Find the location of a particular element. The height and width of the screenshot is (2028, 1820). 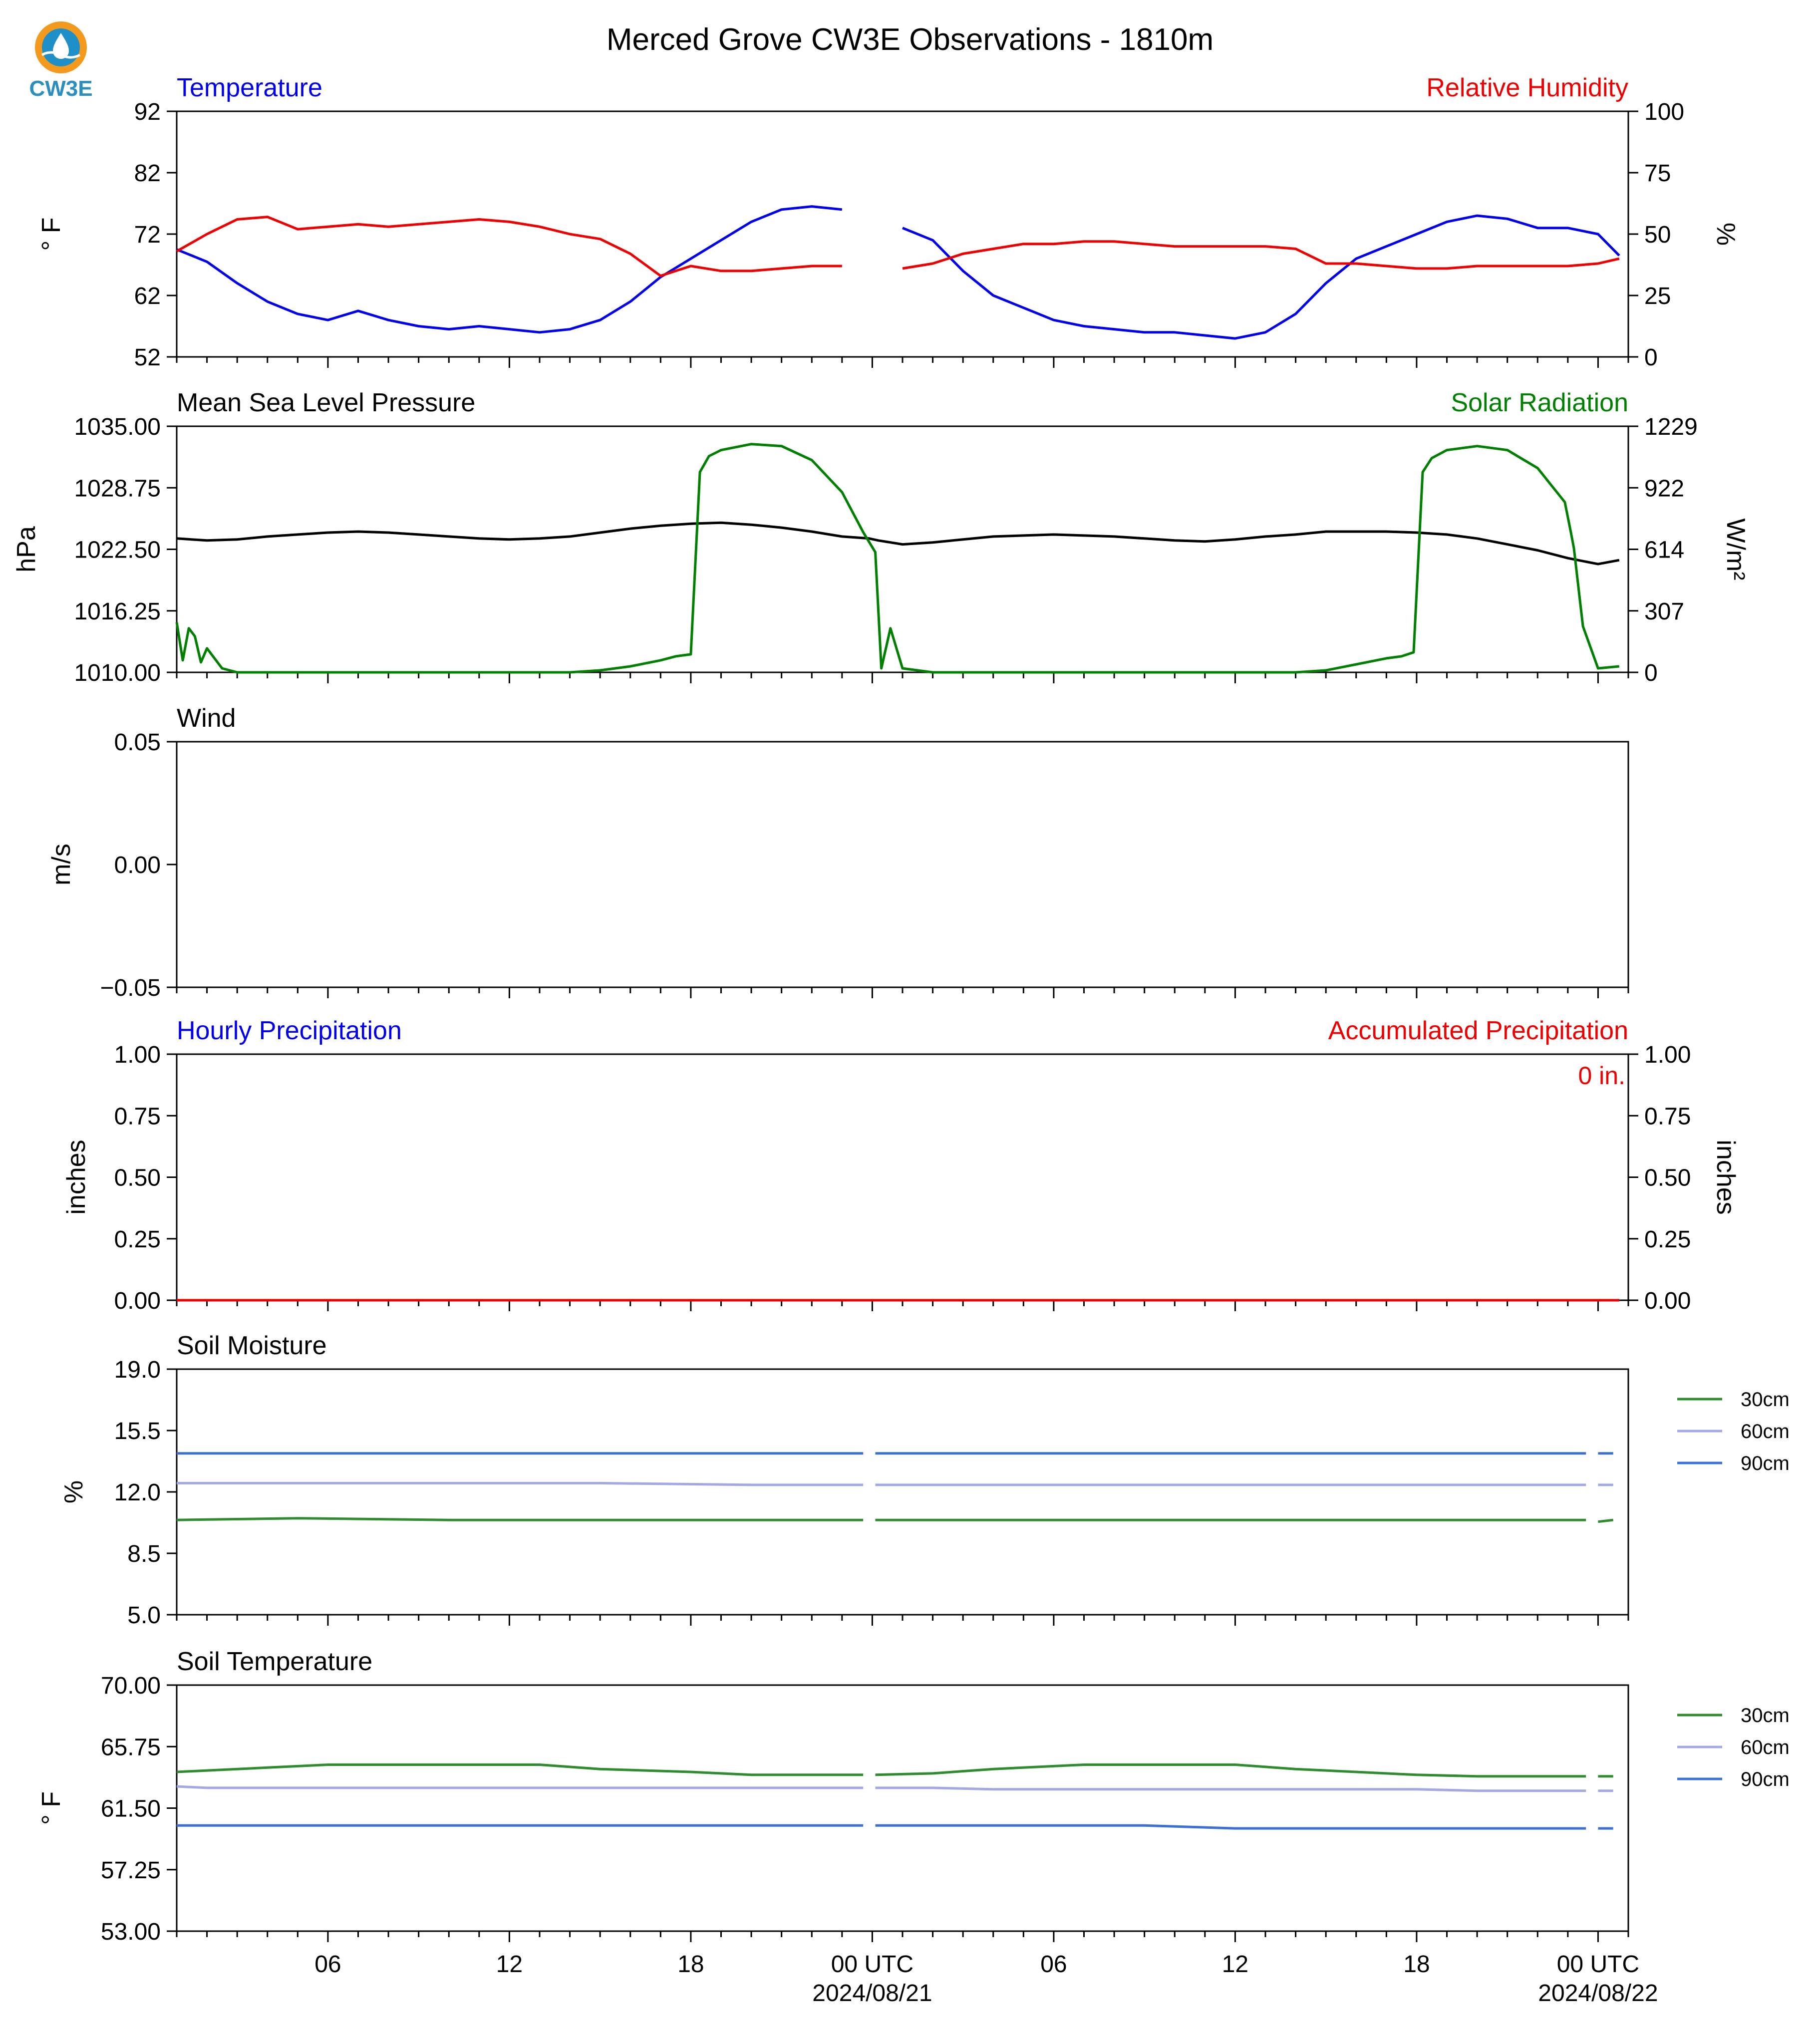

y-right-tick-label: 100 is located at coordinates (1664, 112).